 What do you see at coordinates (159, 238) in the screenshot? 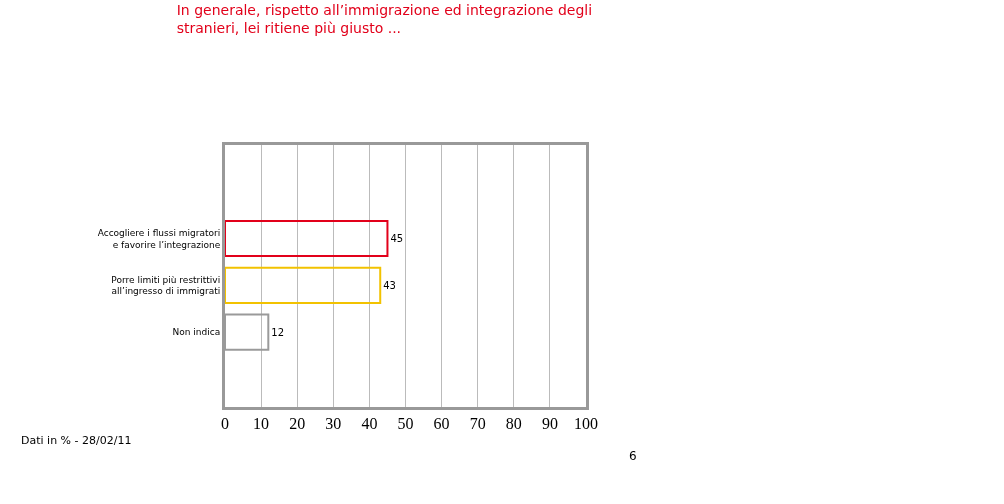
I see `y-tick-label: Accogliere i flussi migratori e favorire l’integrazione` at bounding box center [159, 238].